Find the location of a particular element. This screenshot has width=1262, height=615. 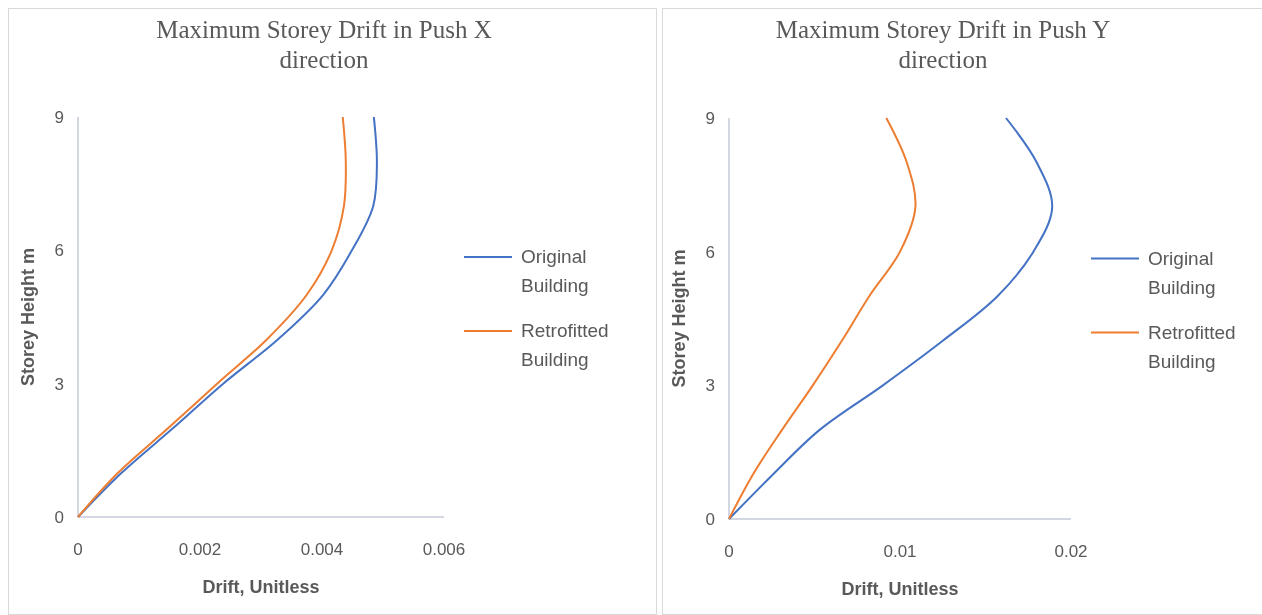

x-tick-label: 0.006 is located at coordinates (444, 549).